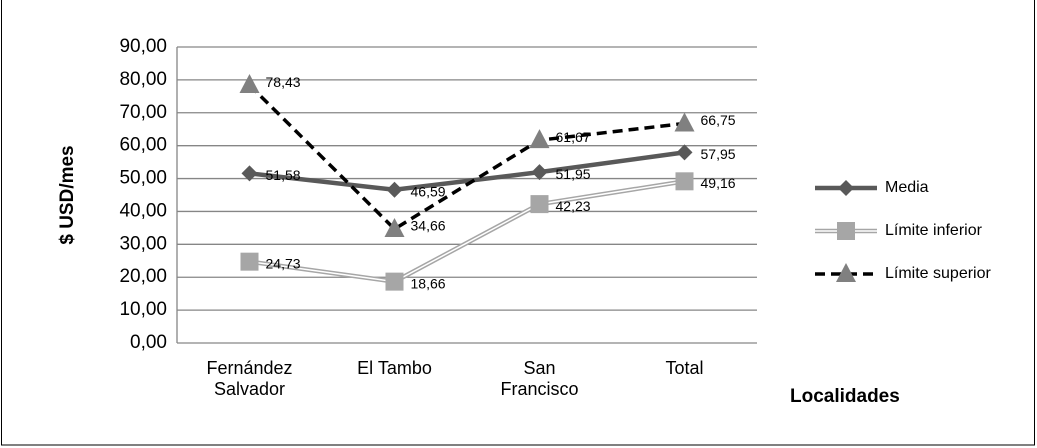 This screenshot has height=448, width=1037. I want to click on y-tick-label: 30,00, so click(143, 243).